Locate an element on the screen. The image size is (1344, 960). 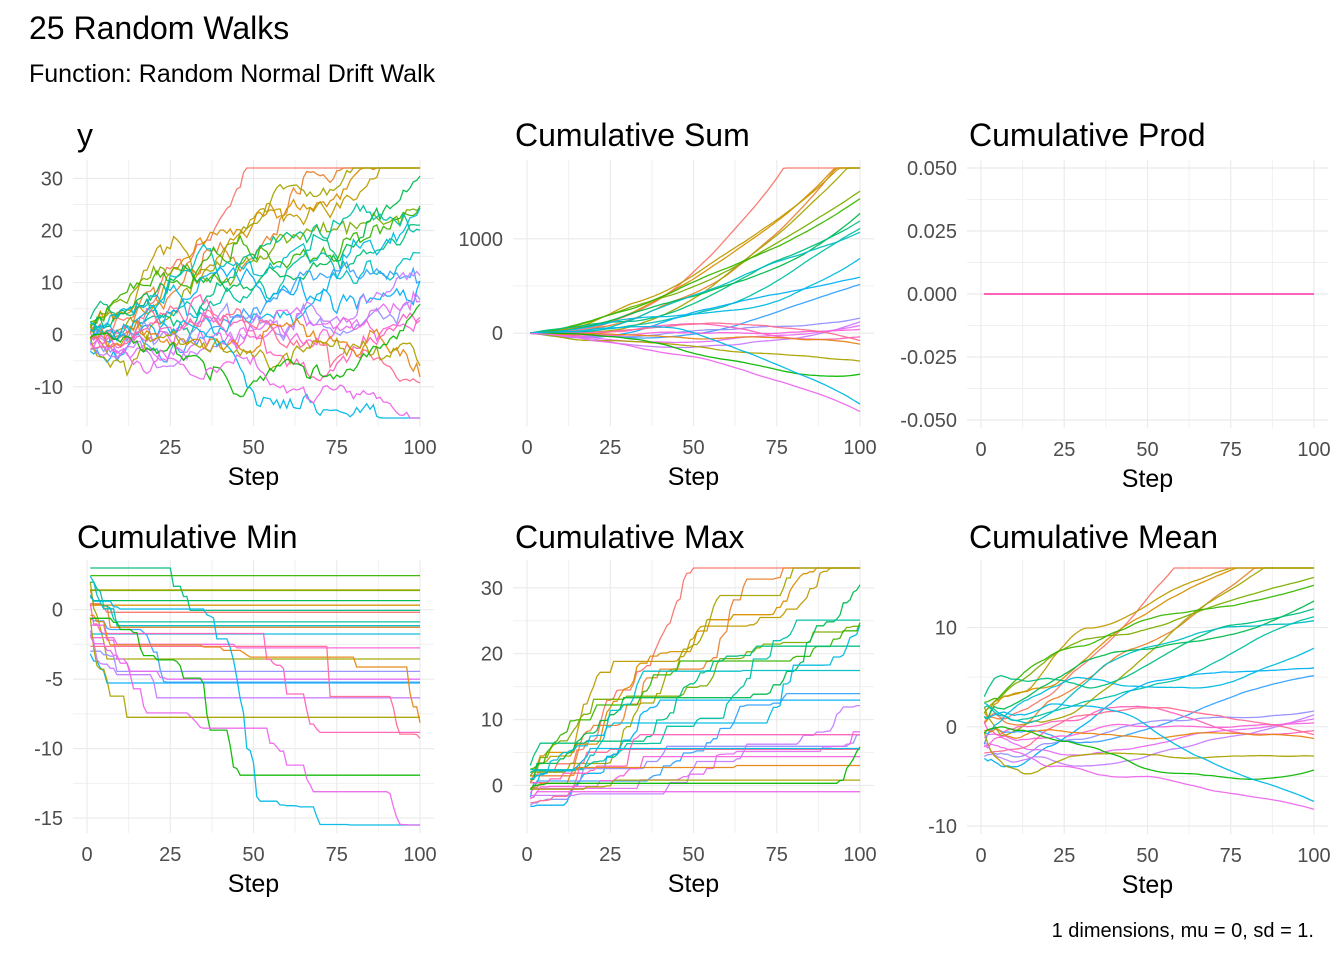
y-tick-labels: -10 0 10 20 30 is located at coordinates (48, 283).